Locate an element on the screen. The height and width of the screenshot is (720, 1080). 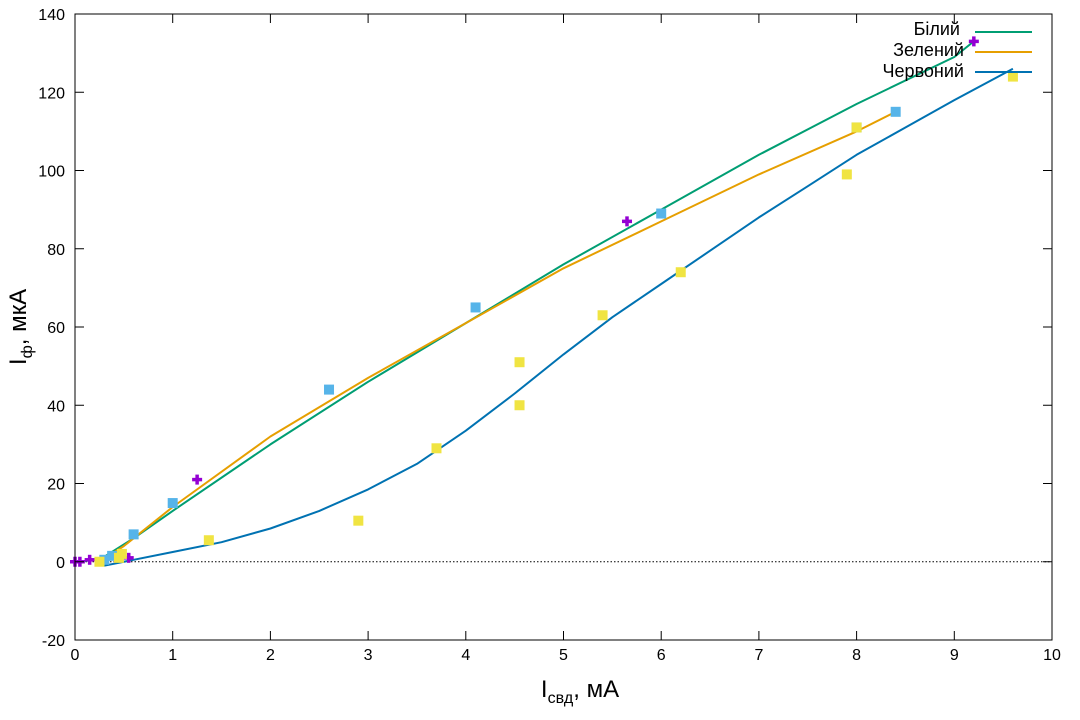
x-tick-label: 3 is located at coordinates (368, 655).